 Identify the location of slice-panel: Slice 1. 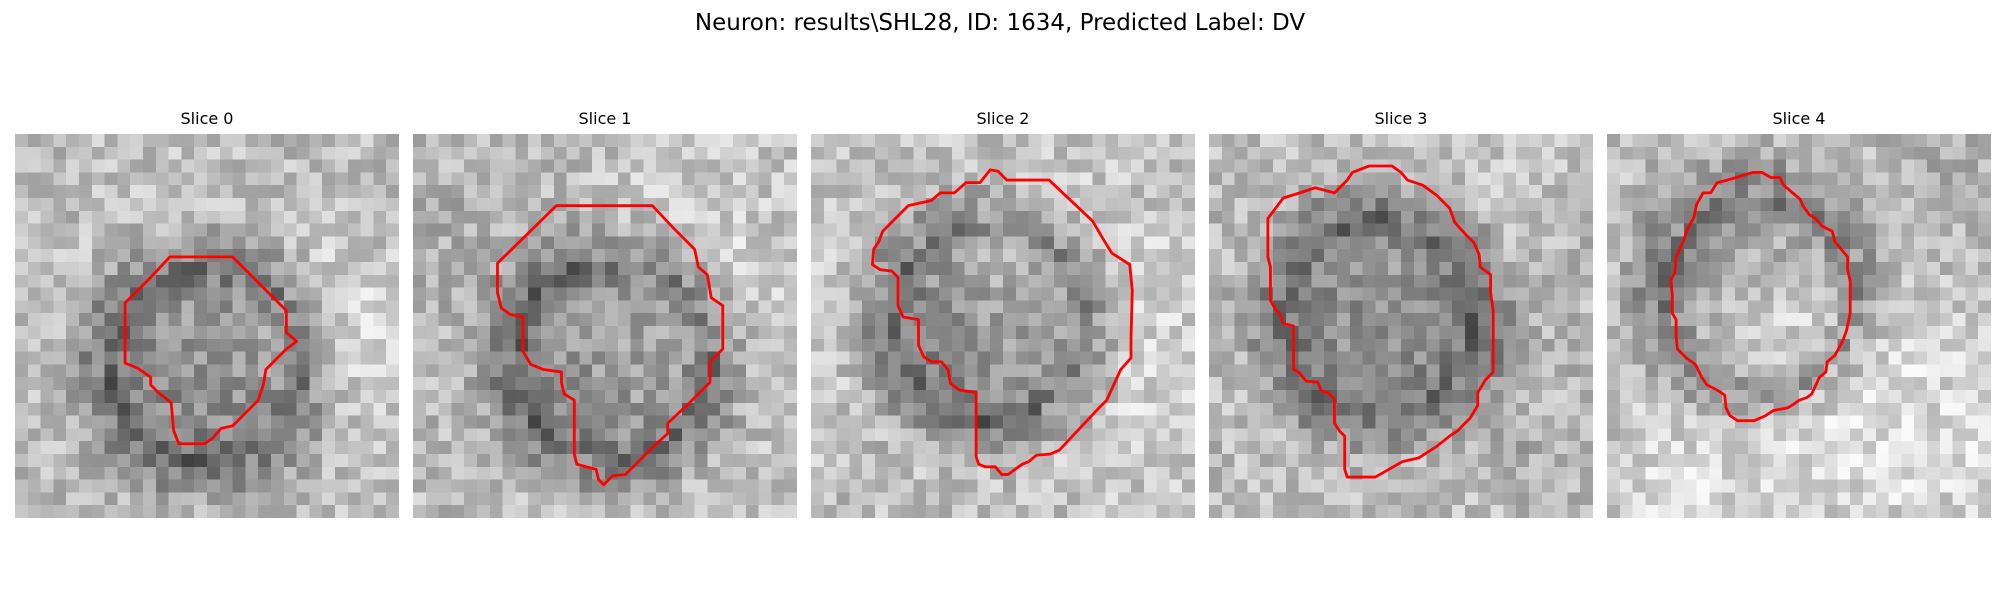
(605, 313).